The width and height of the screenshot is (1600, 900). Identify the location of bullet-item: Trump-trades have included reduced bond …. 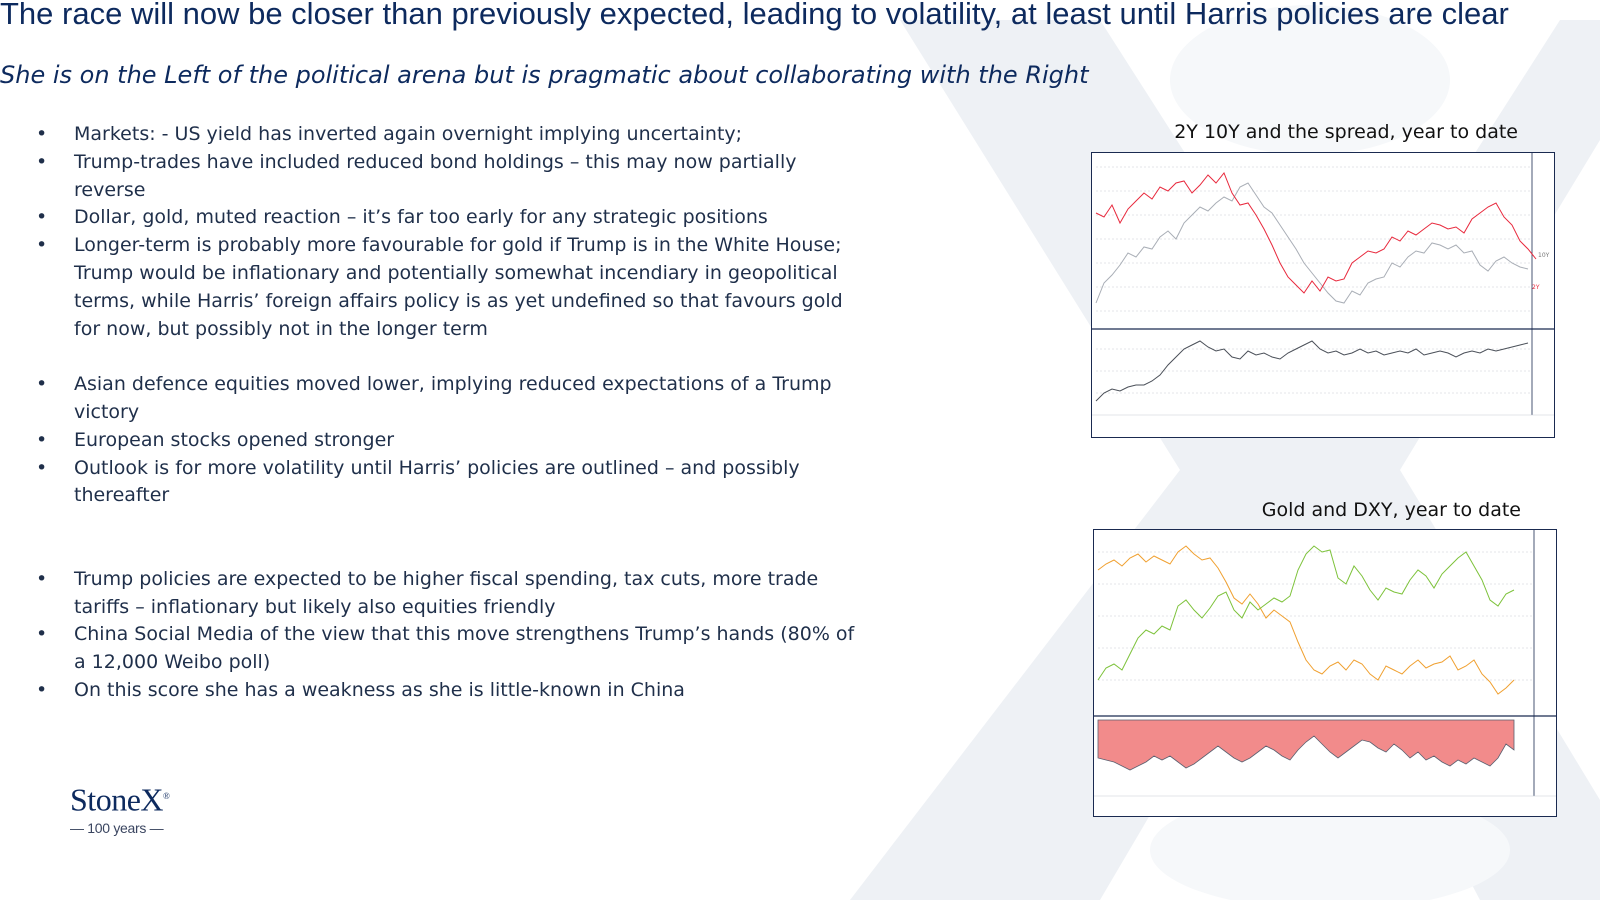
(446, 177).